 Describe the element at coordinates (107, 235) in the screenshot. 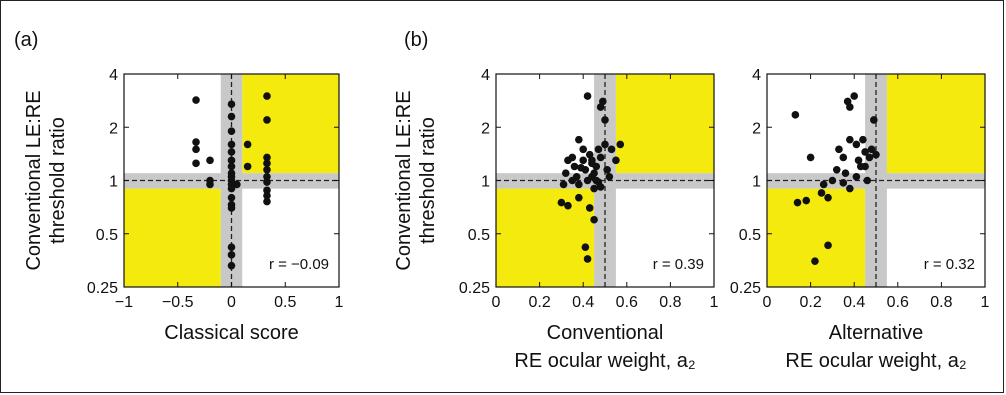

I see `y-tick-label: 0.5` at that location.